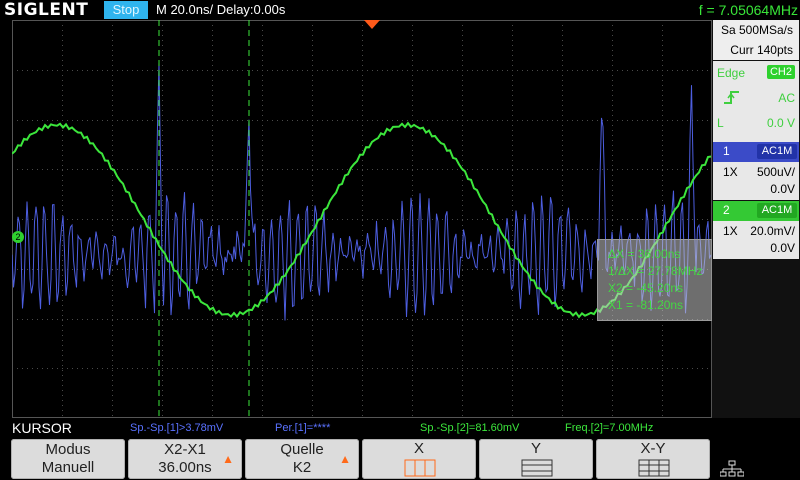 The image size is (800, 480). Describe the element at coordinates (655, 271) in the screenshot. I see `cursor-inverse-delta-x: 1/ΔX = 27.78MHz` at that location.